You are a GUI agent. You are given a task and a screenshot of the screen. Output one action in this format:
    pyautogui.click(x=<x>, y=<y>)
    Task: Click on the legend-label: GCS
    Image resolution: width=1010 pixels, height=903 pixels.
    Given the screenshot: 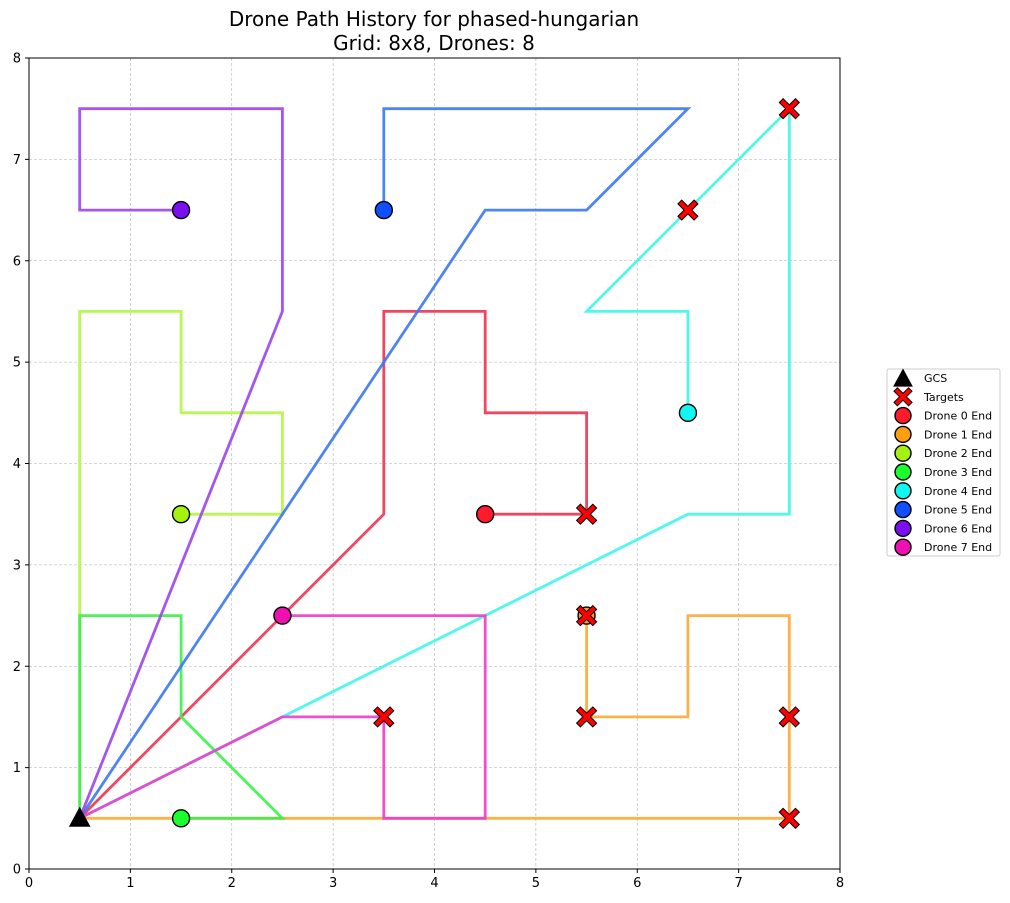 What is the action you would take?
    pyautogui.click(x=935, y=378)
    